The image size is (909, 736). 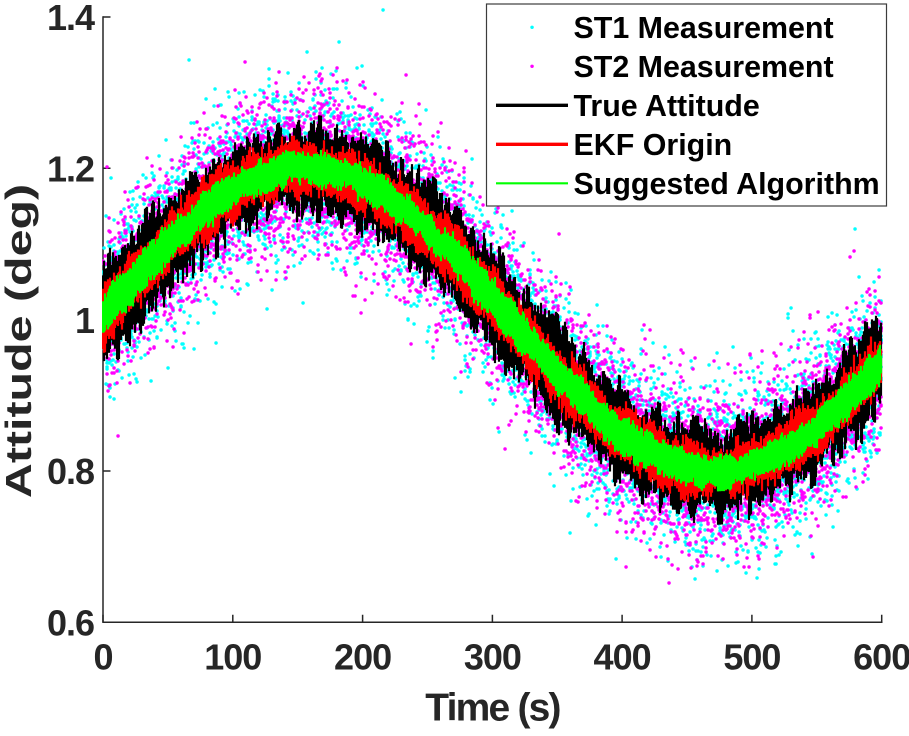 What do you see at coordinates (70, 471) in the screenshot?
I see `svg-text: 0.8` at bounding box center [70, 471].